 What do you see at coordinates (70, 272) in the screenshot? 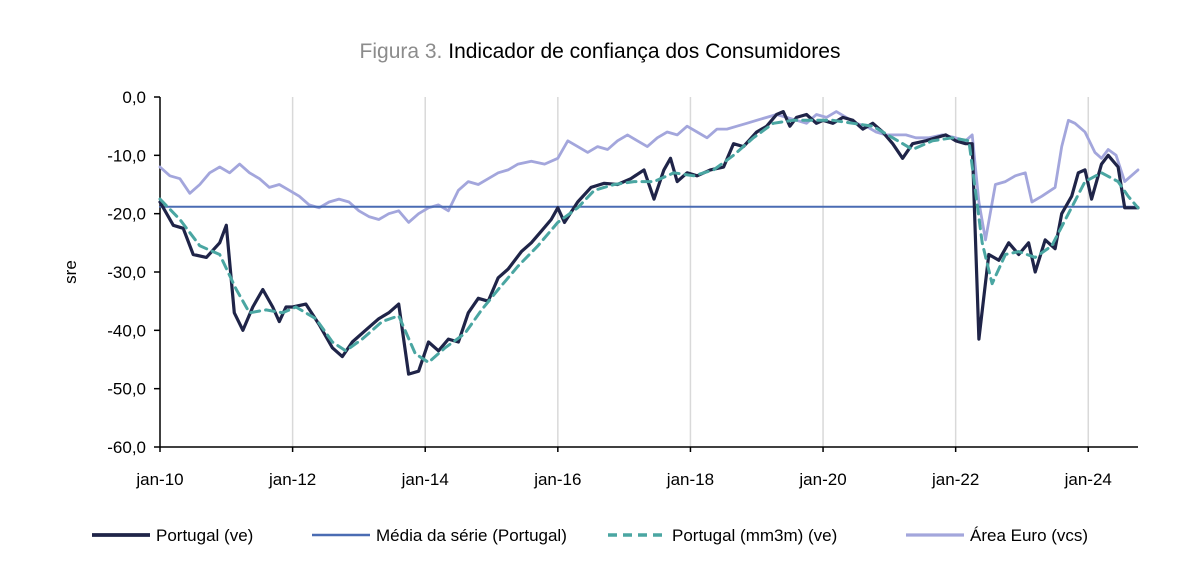
I see `y-axis-title: sre` at bounding box center [70, 272].